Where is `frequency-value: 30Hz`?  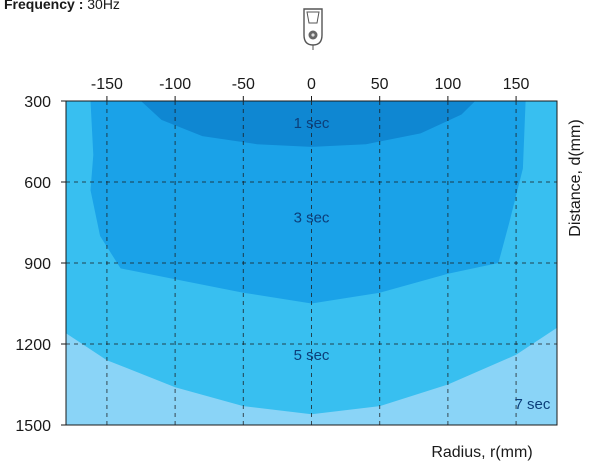
frequency-value: 30Hz is located at coordinates (103, 6).